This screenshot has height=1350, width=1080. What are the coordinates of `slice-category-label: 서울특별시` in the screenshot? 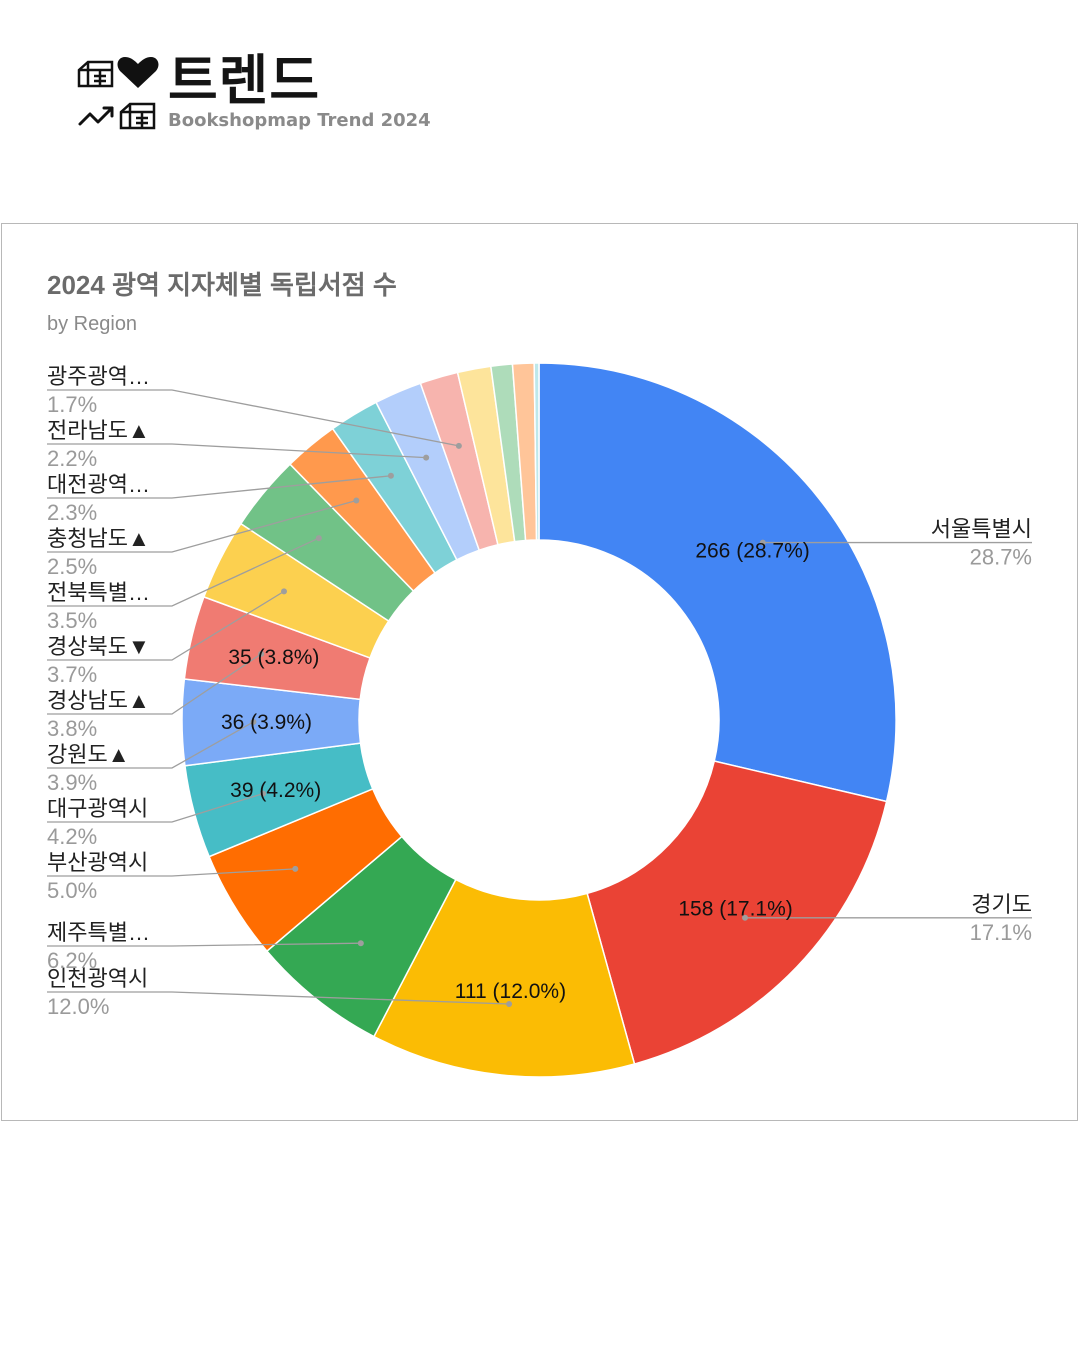 It's located at (981, 529).